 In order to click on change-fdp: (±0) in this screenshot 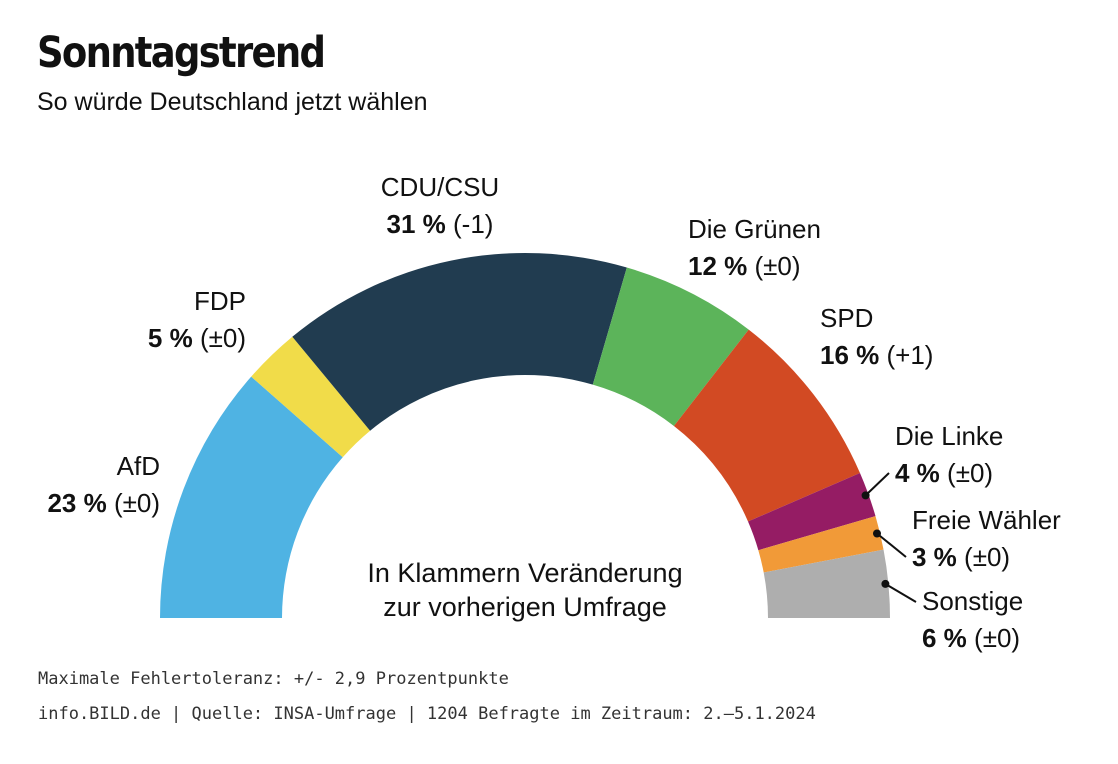, I will do `click(219, 338)`.